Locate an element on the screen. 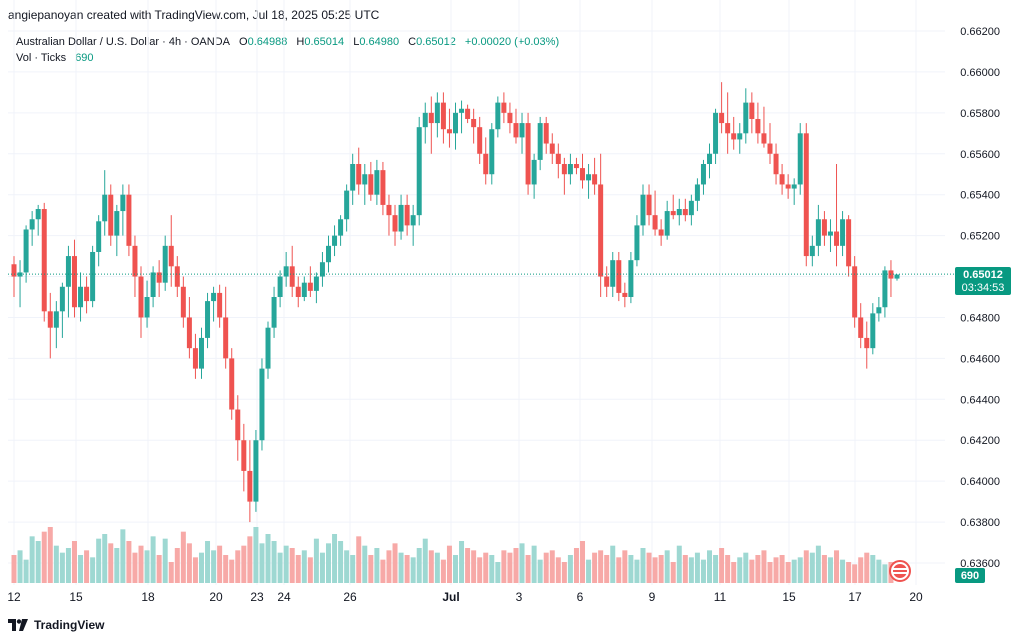 The height and width of the screenshot is (642, 1024). volume-label: Vol · Ticks is located at coordinates (41, 58).